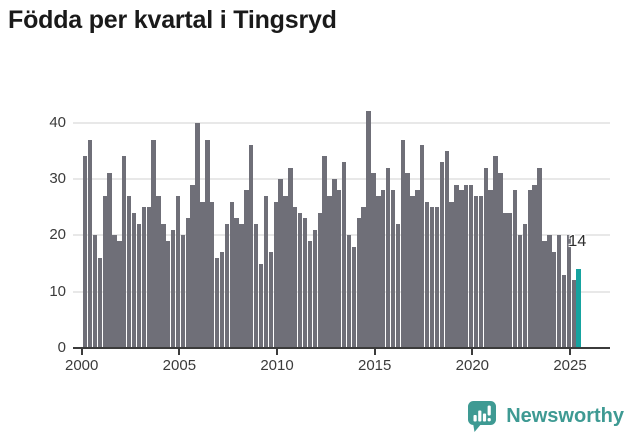 This screenshot has width=631, height=439. I want to click on chart-title: Födda per kvartal i Tingsryd, so click(172, 20).